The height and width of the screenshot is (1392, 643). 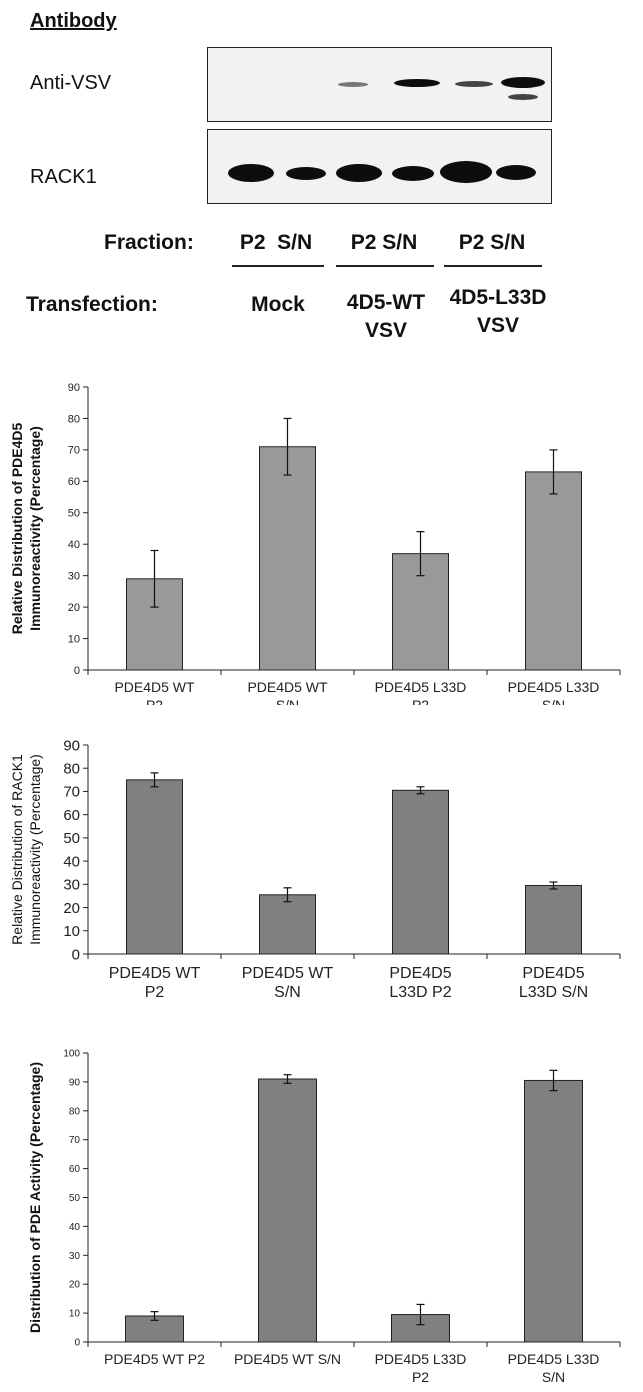 I want to click on y-axis-label: Relative Distribution of RACK1, so click(x=17, y=849).